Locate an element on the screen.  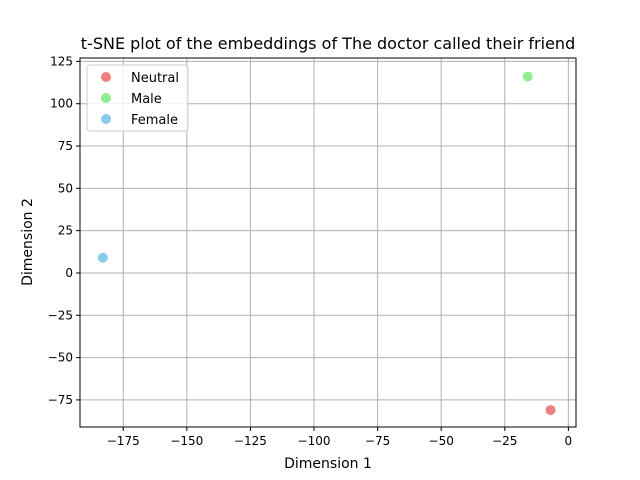
y-tick-label-8: 125 is located at coordinates (61, 61).